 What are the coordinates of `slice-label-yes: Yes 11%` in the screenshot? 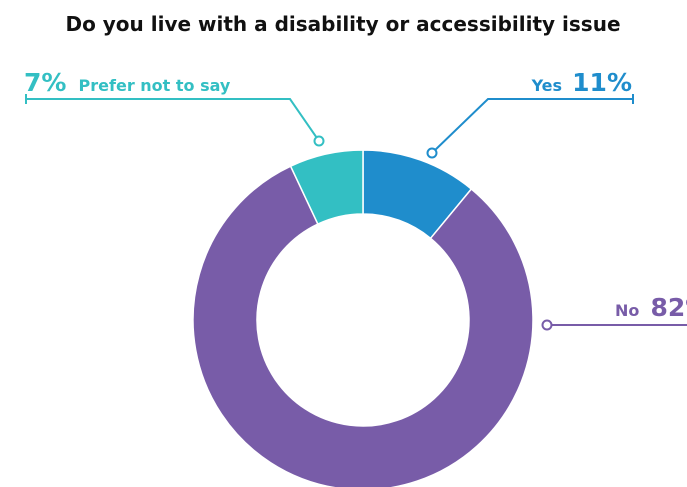 It's located at (581, 82).